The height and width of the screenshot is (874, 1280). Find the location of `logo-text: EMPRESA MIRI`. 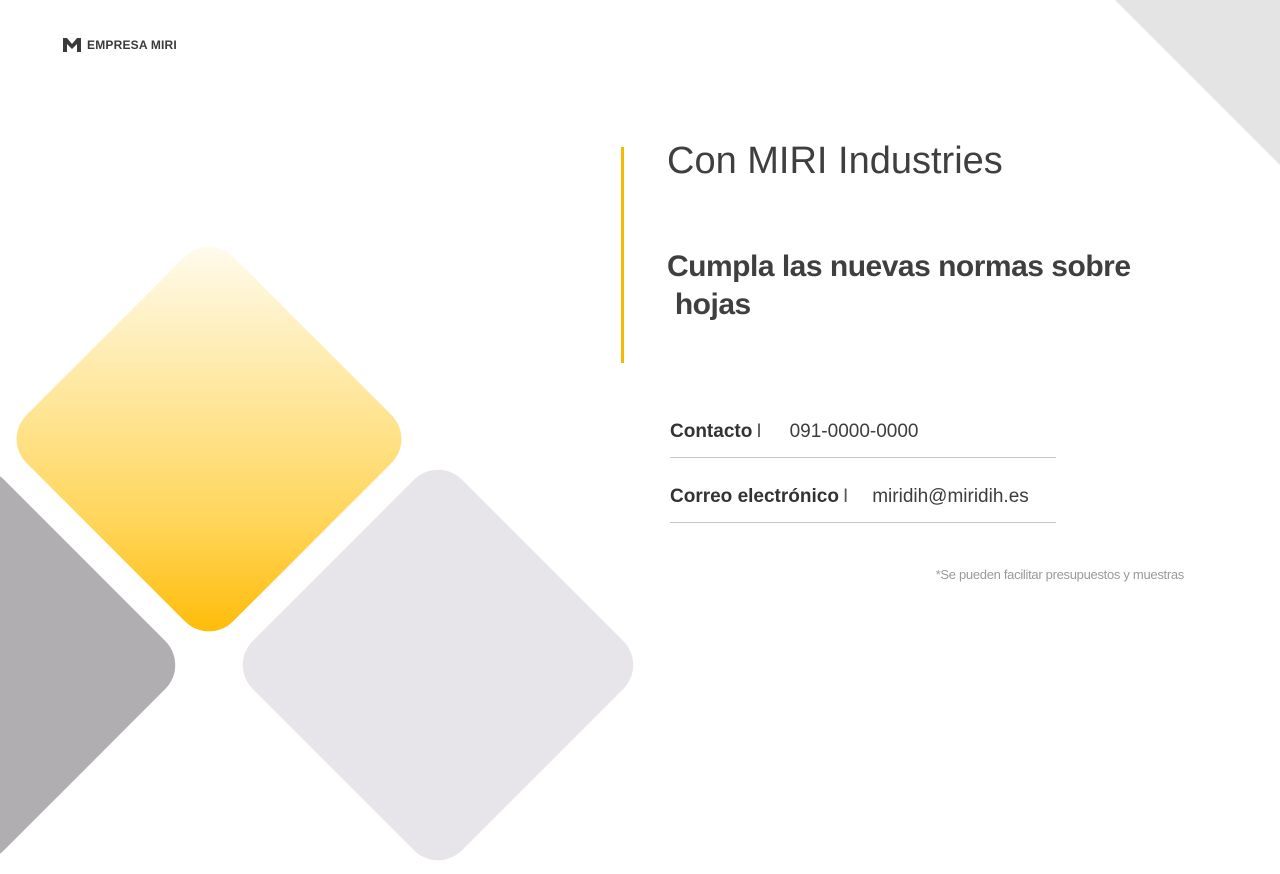

logo-text: EMPRESA MIRI is located at coordinates (132, 45).